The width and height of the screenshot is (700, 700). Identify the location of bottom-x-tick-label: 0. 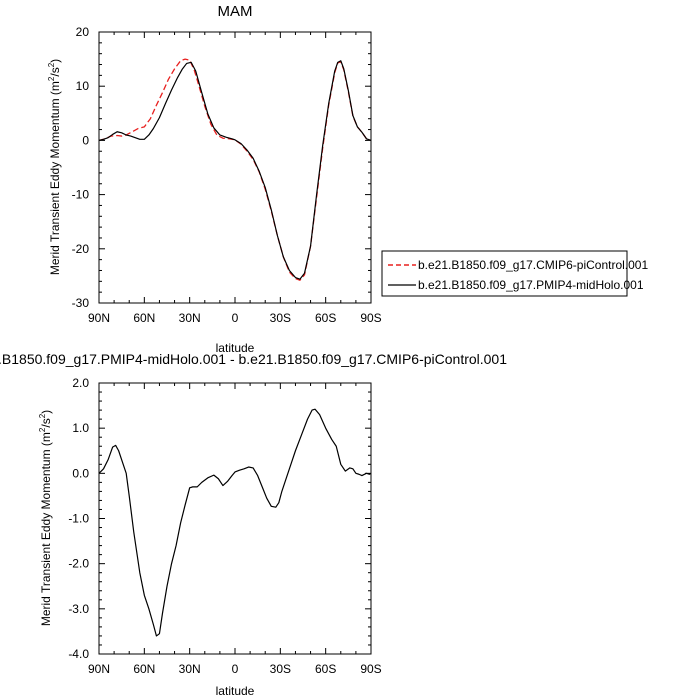
(235, 669).